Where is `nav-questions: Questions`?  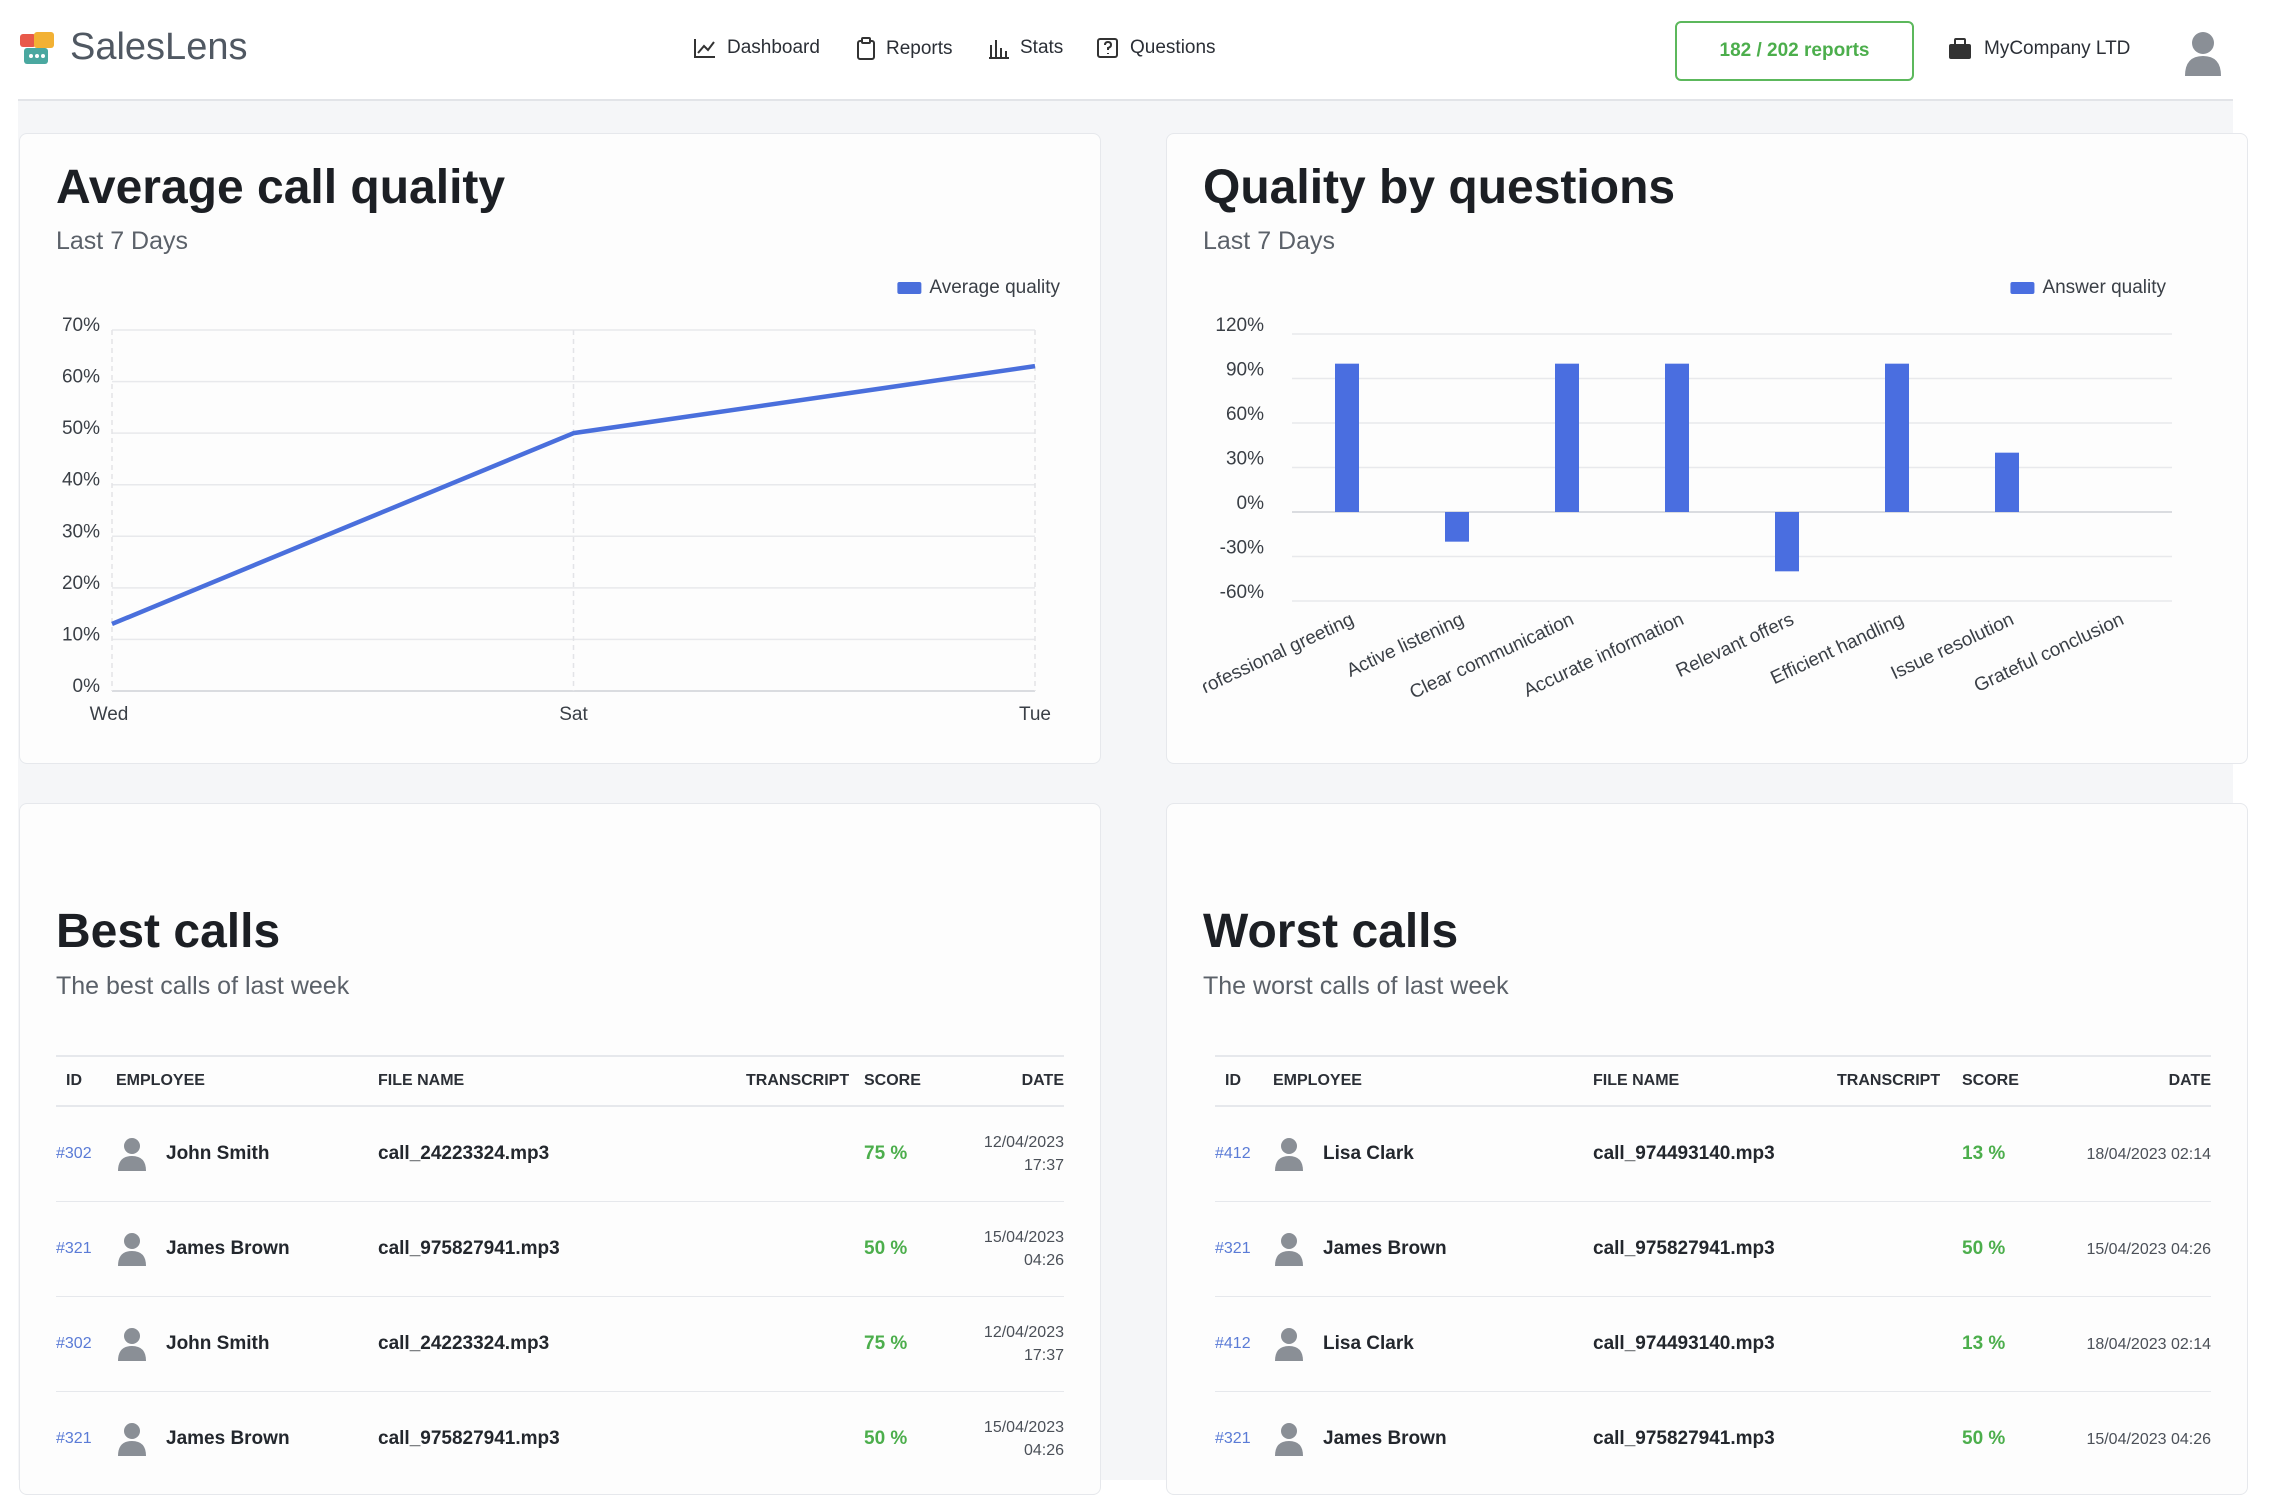 nav-questions: Questions is located at coordinates (1156, 48).